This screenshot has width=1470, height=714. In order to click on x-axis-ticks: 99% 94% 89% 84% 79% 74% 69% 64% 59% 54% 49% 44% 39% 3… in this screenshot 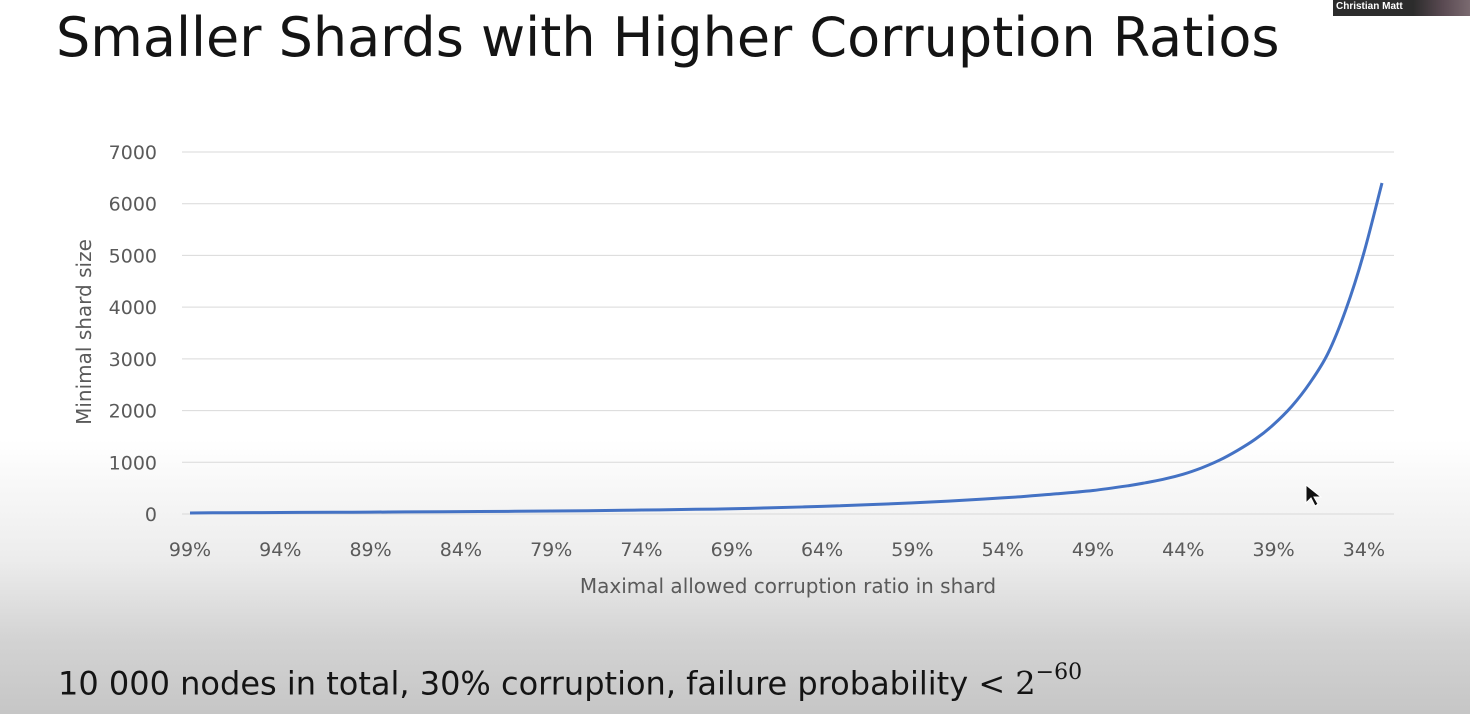, I will do `click(777, 550)`.